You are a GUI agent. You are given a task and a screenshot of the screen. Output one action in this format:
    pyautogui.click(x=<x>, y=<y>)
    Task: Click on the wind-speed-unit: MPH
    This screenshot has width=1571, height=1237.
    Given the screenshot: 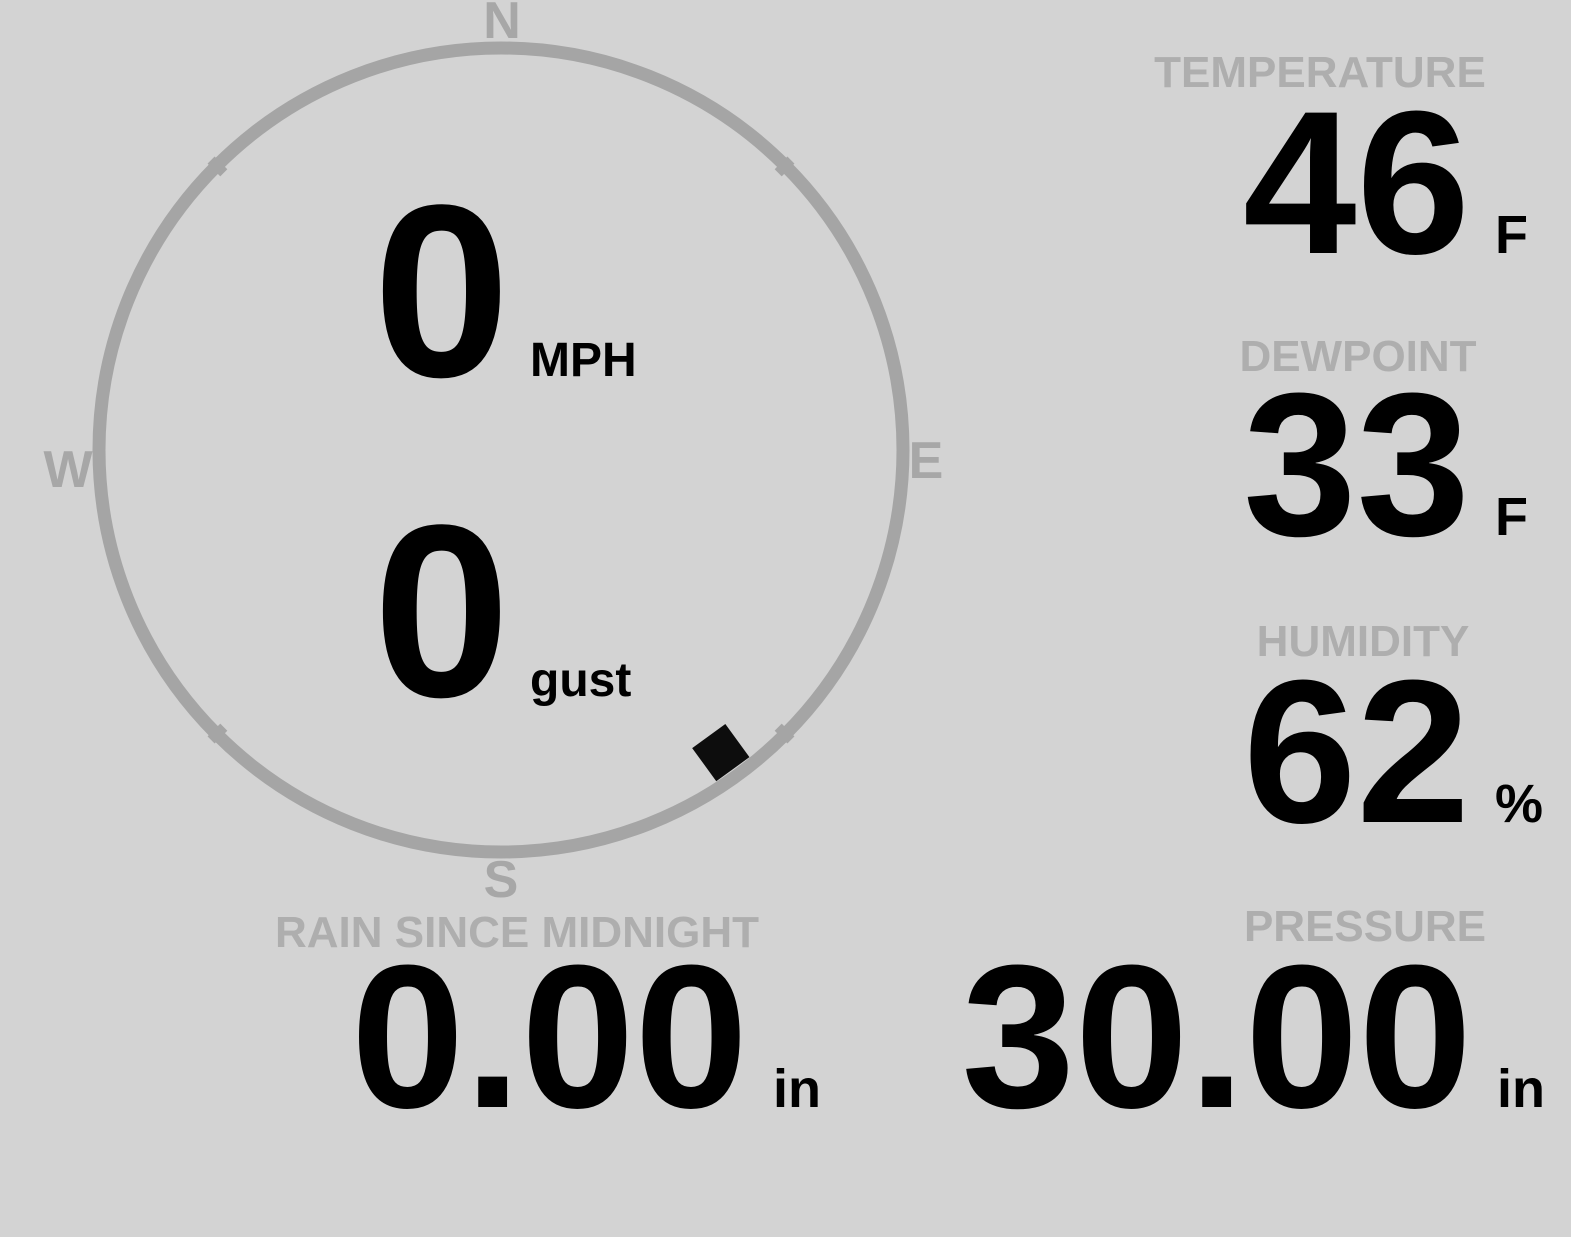 What is the action you would take?
    pyautogui.click(x=583, y=360)
    